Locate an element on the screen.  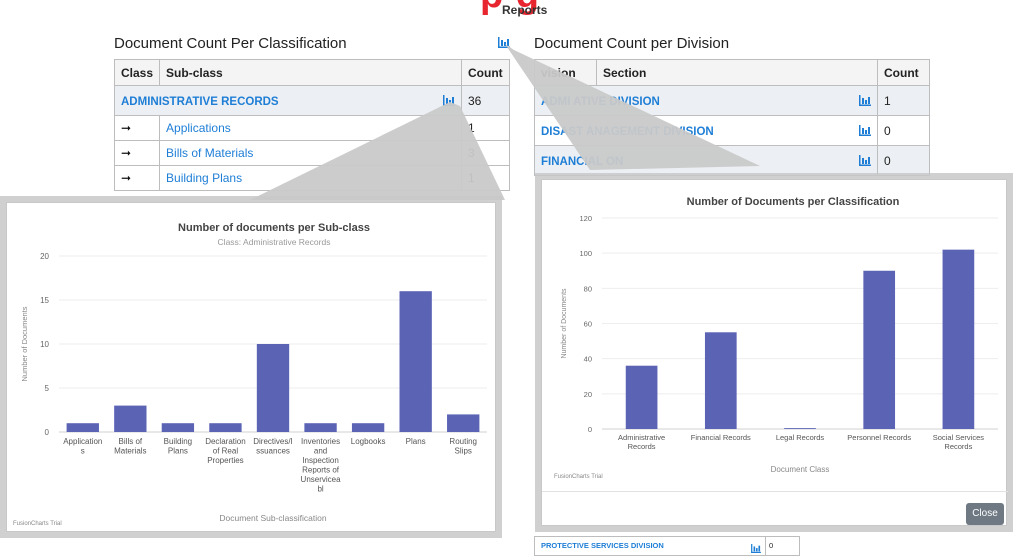
x-tick-label: Bills of Materials is located at coordinates (130, 446).